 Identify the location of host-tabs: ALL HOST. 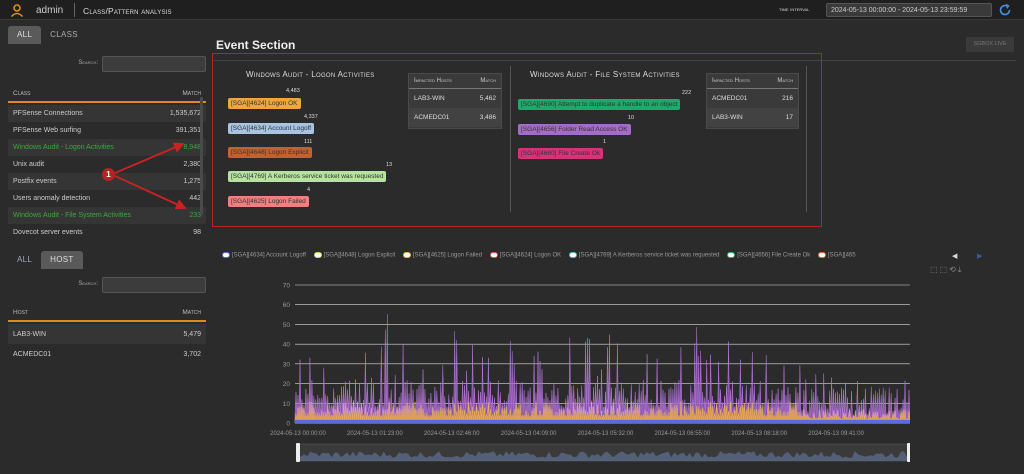
(107, 260).